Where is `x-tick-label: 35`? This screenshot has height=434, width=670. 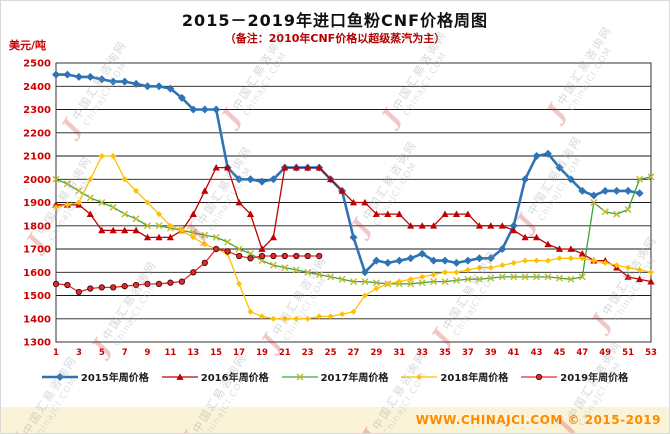 x-tick-label: 35 is located at coordinates (445, 353).